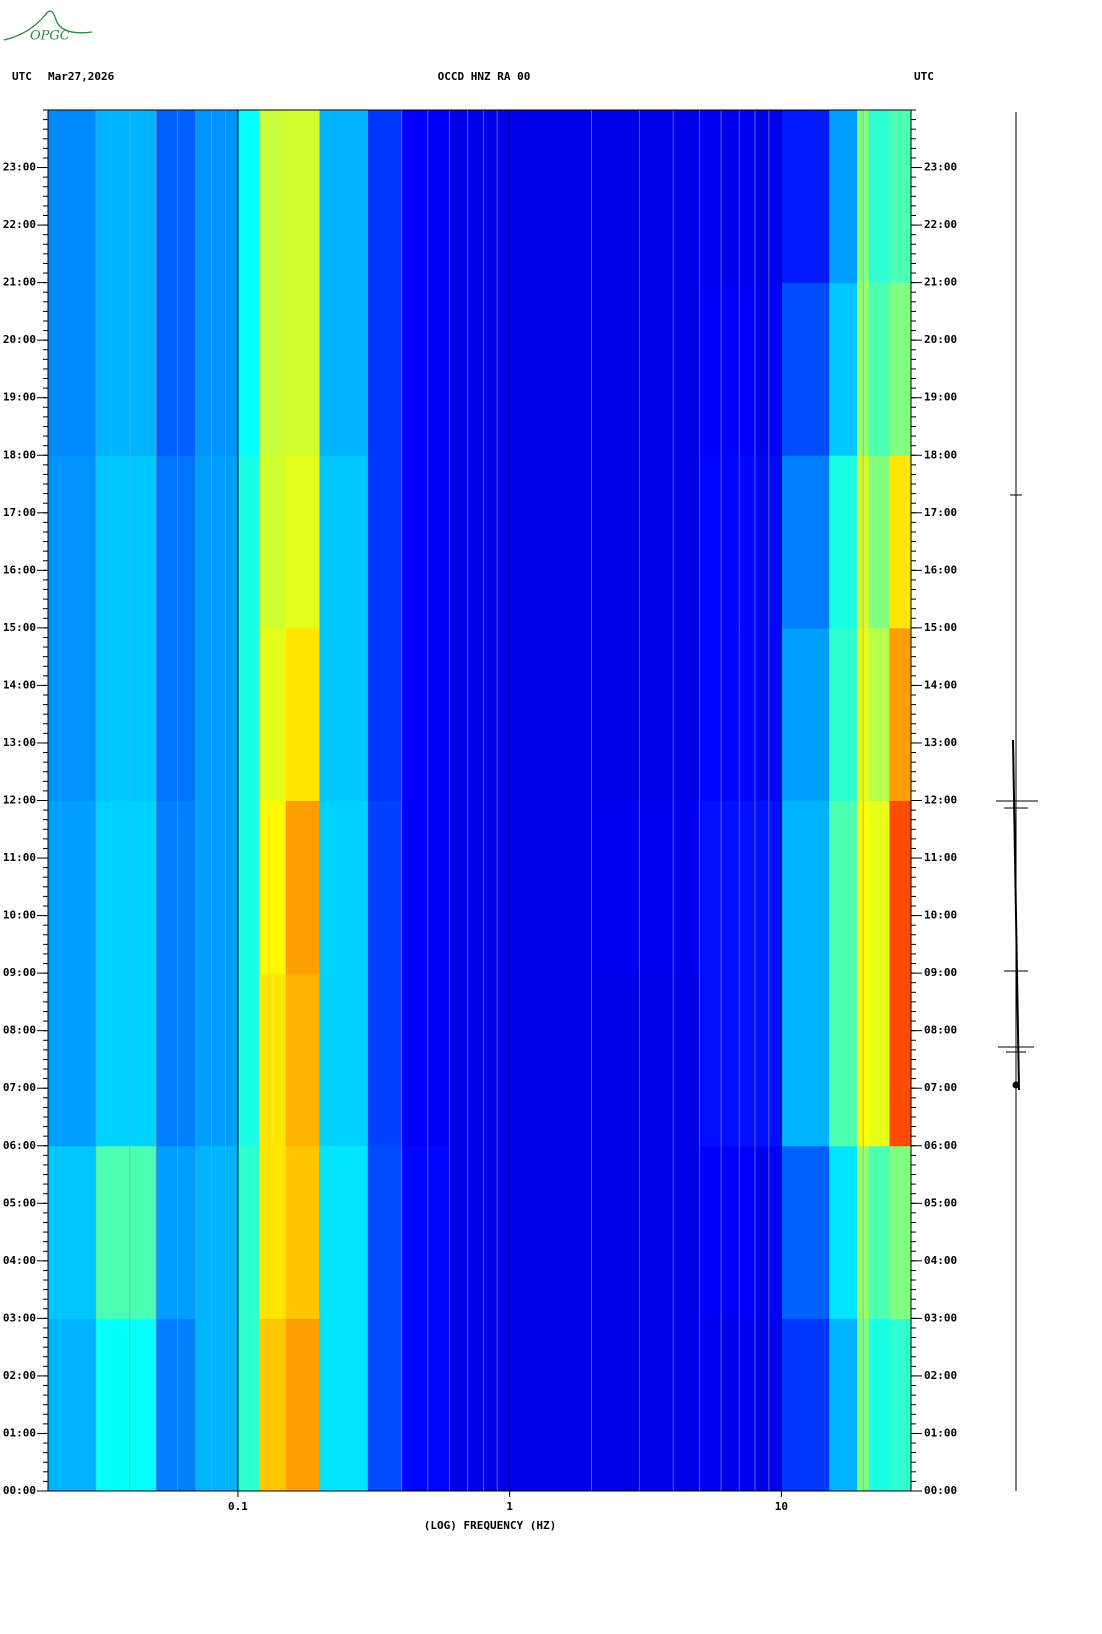  What do you see at coordinates (19, 972) in the screenshot?
I see `y-tick-label: 09:00` at bounding box center [19, 972].